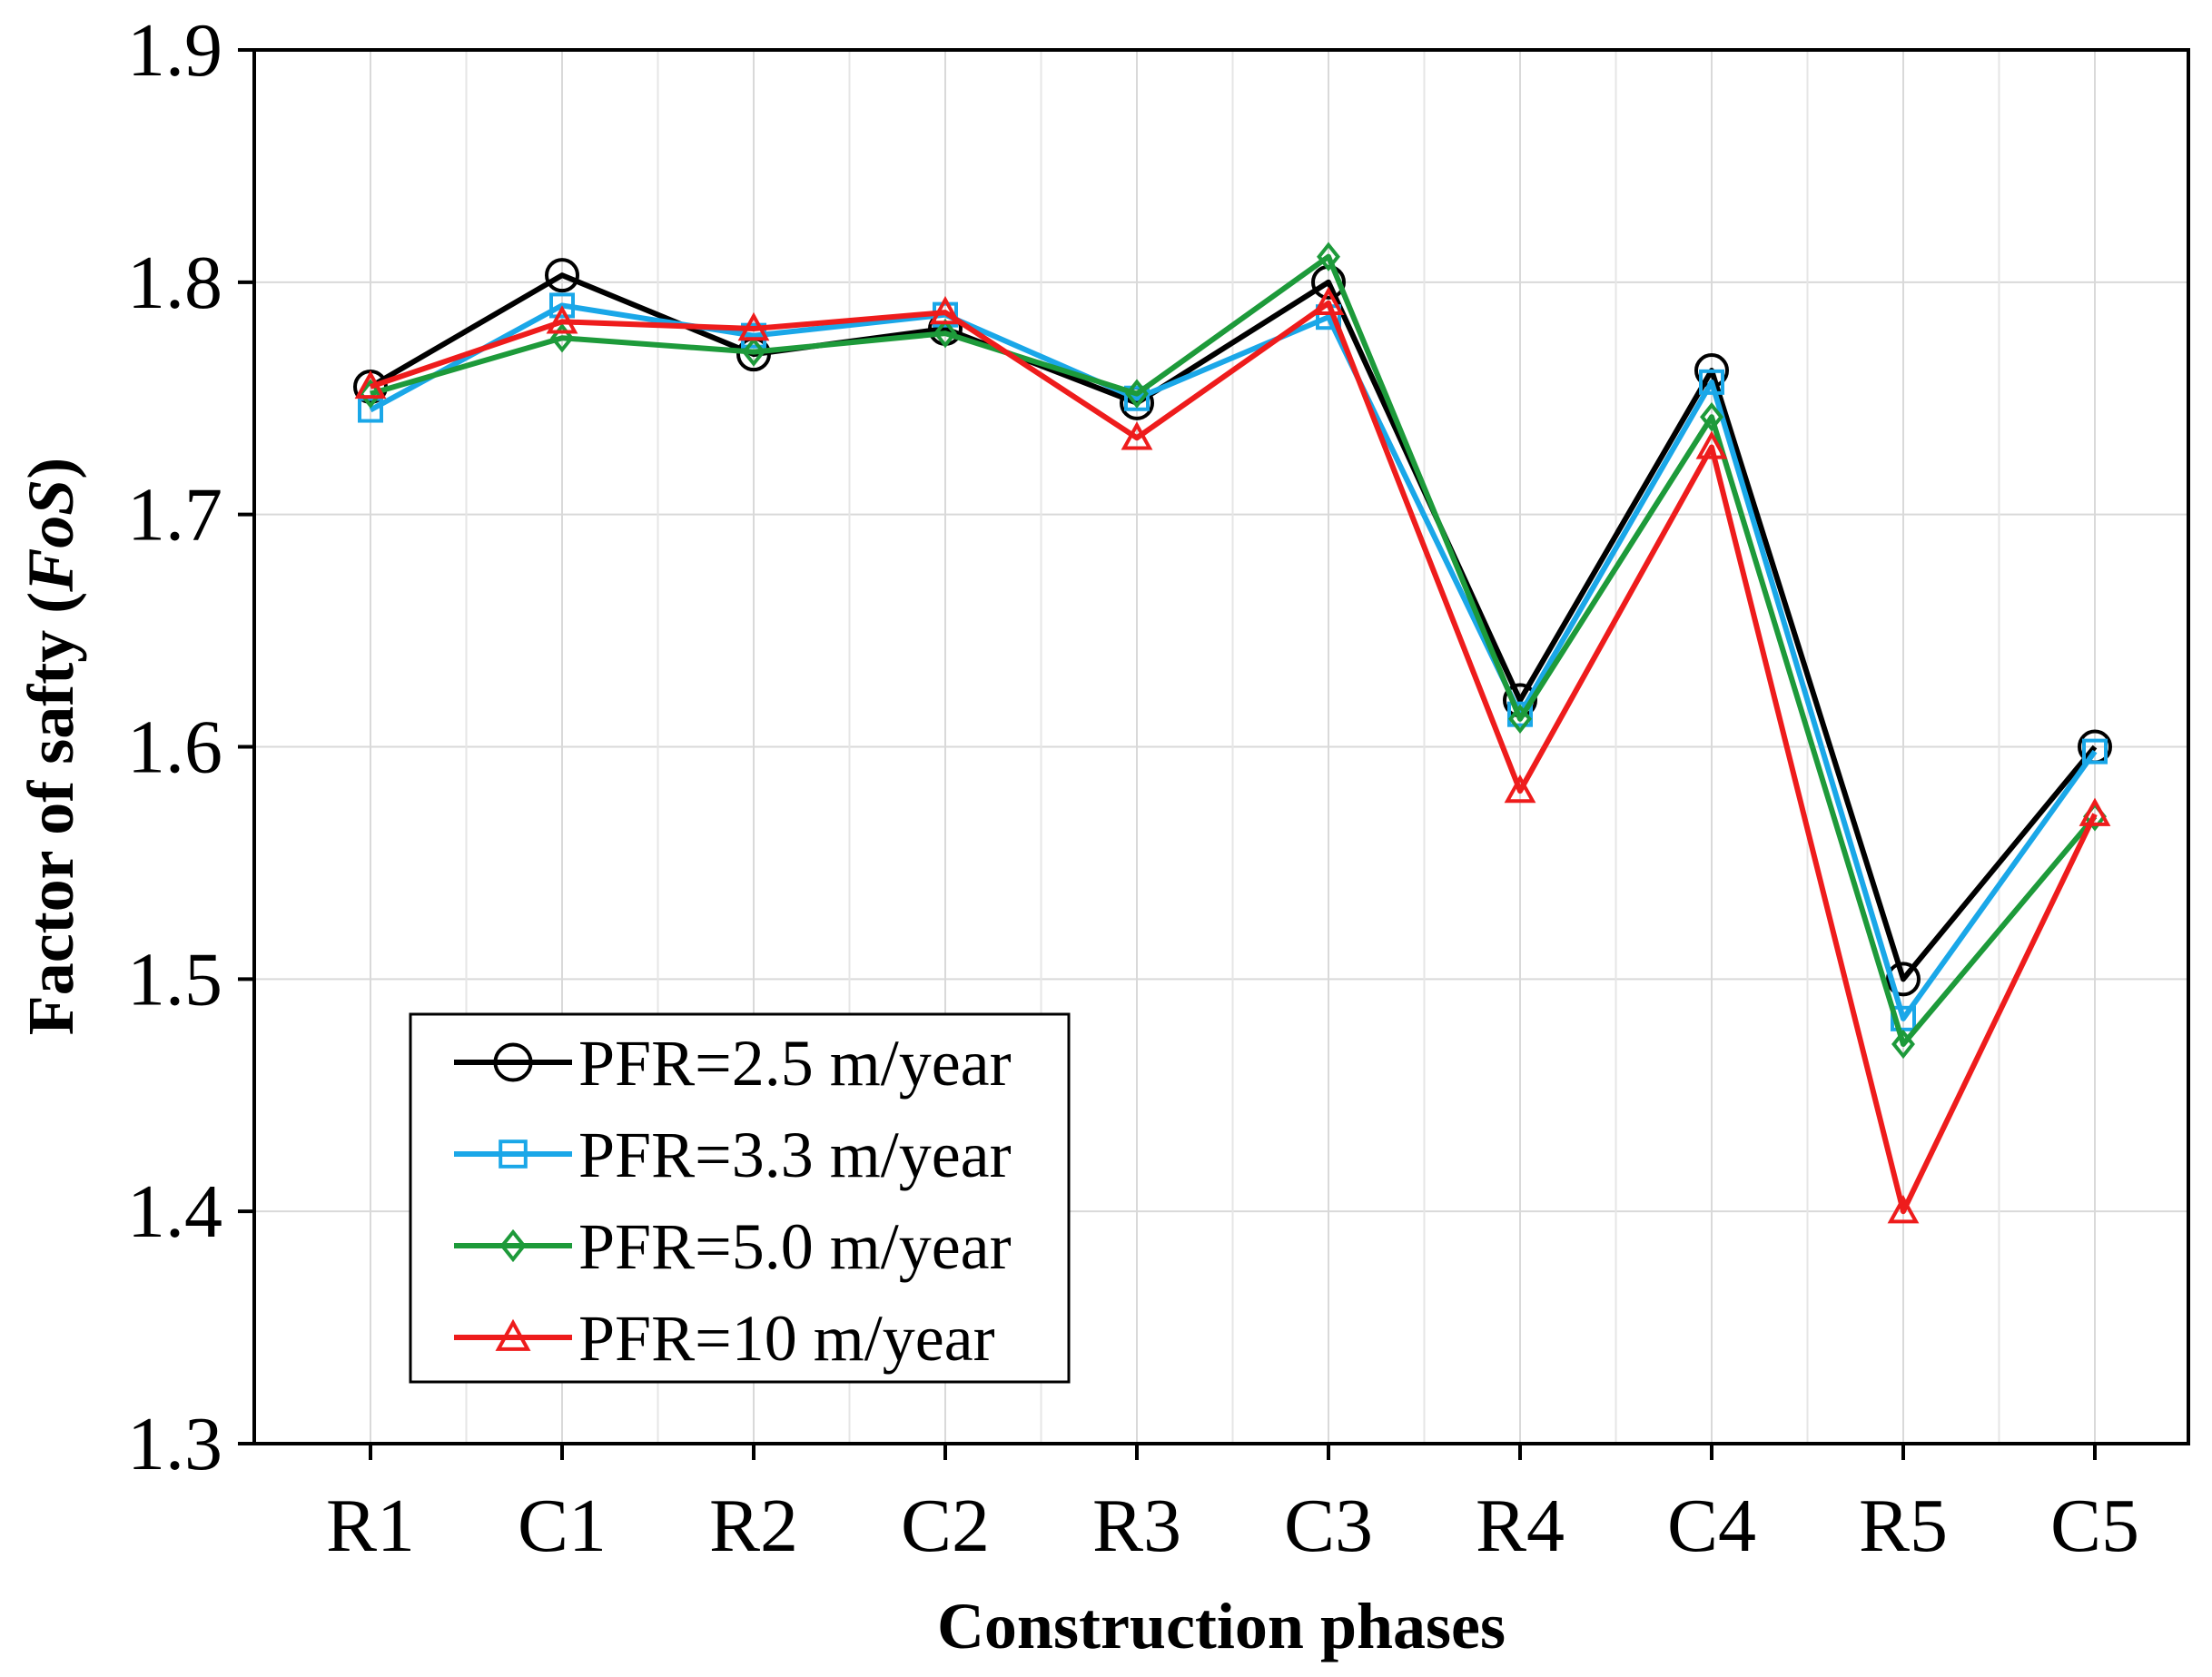 The image size is (2212, 1677). I want to click on x-tick-label: R3, so click(1136, 1526).